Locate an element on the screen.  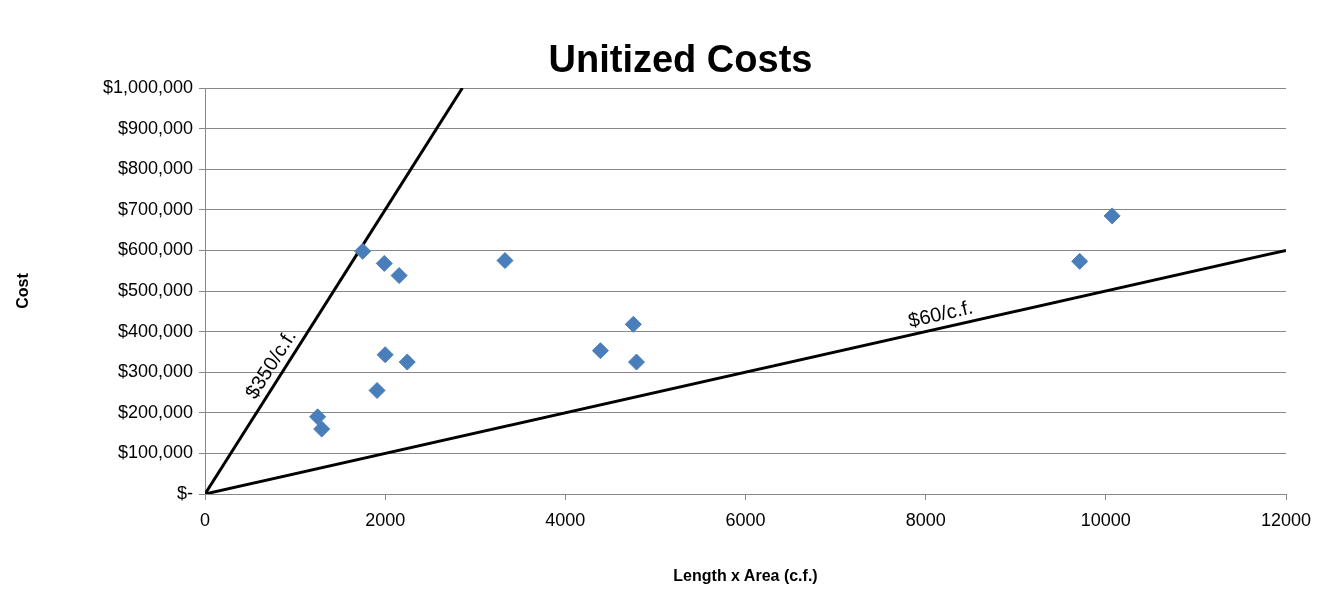
x-tick-label: 4000 is located at coordinates (565, 519).